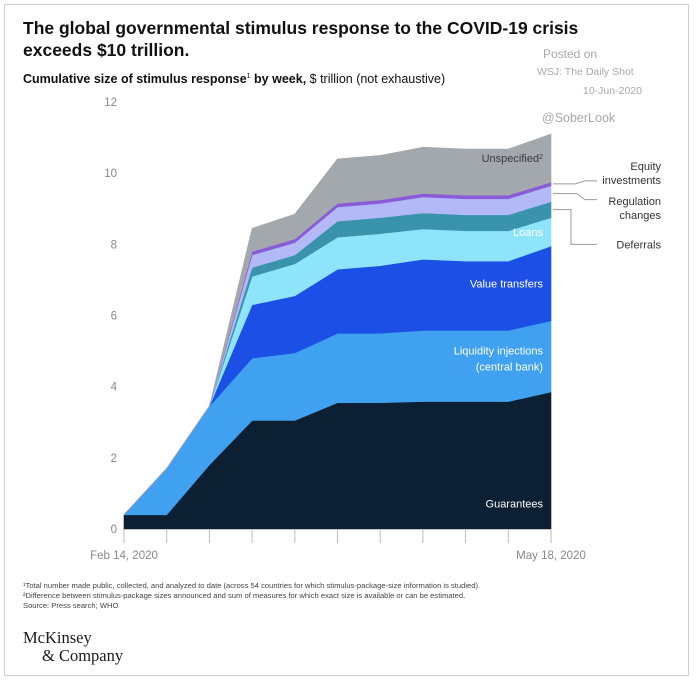 This screenshot has height=687, width=699. I want to click on y-tick-label: 8, so click(114, 245).